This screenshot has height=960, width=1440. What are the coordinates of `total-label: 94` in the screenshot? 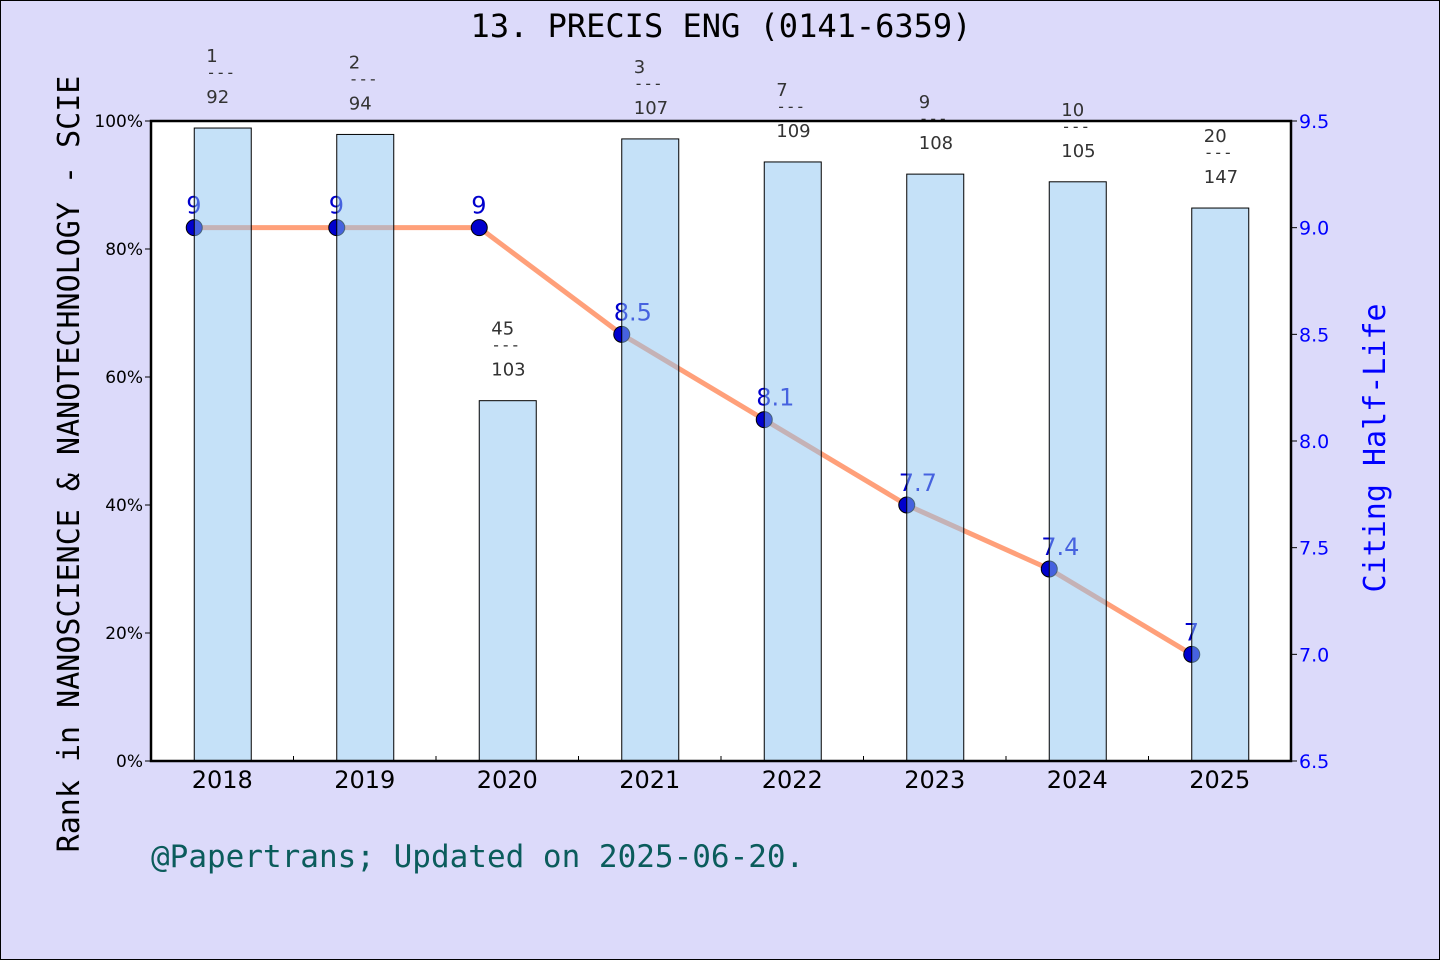 It's located at (360, 103).